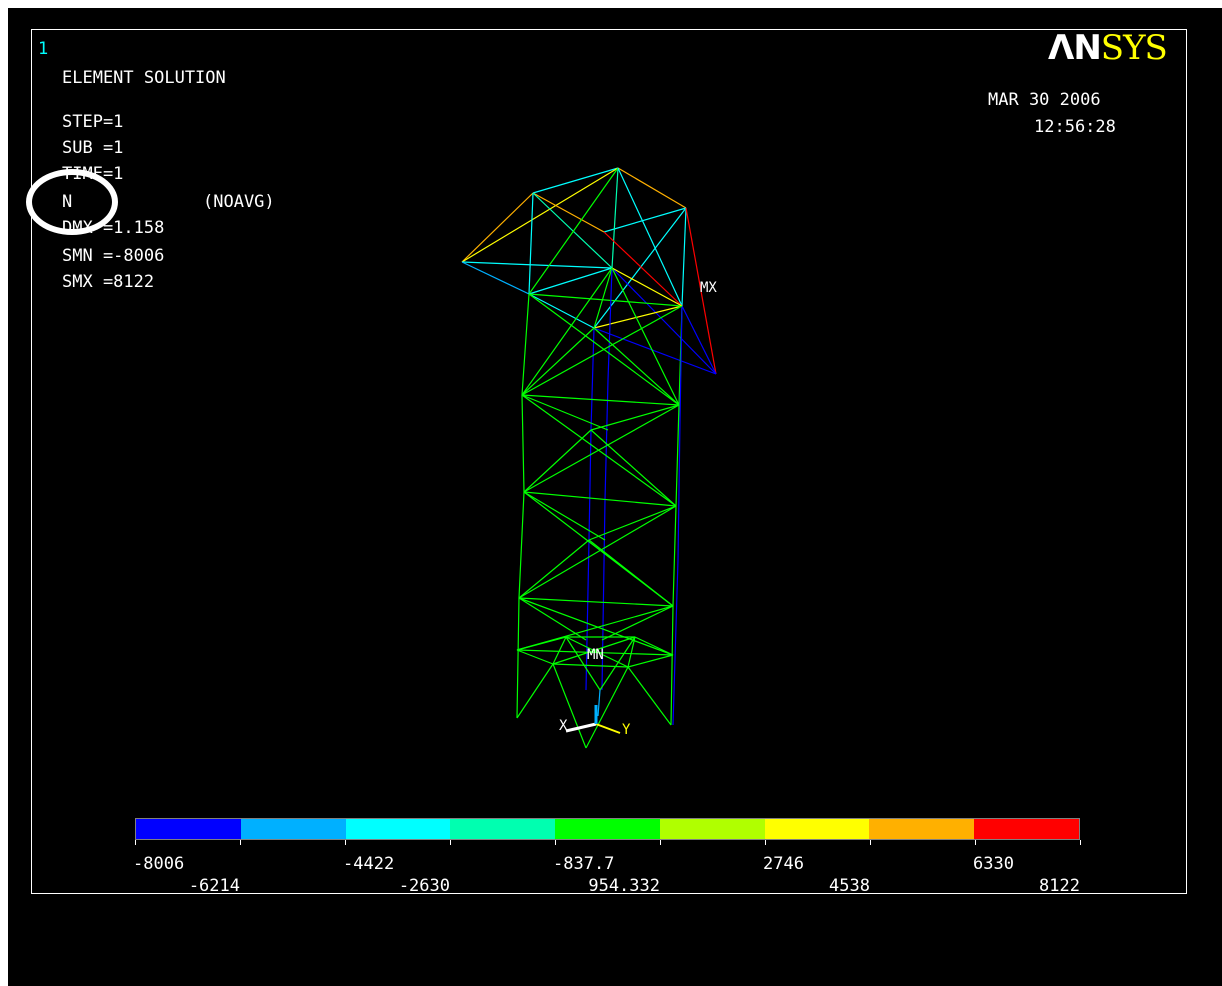 The image size is (1222, 986). I want to click on smx-label: SMX =8122, so click(108, 282).